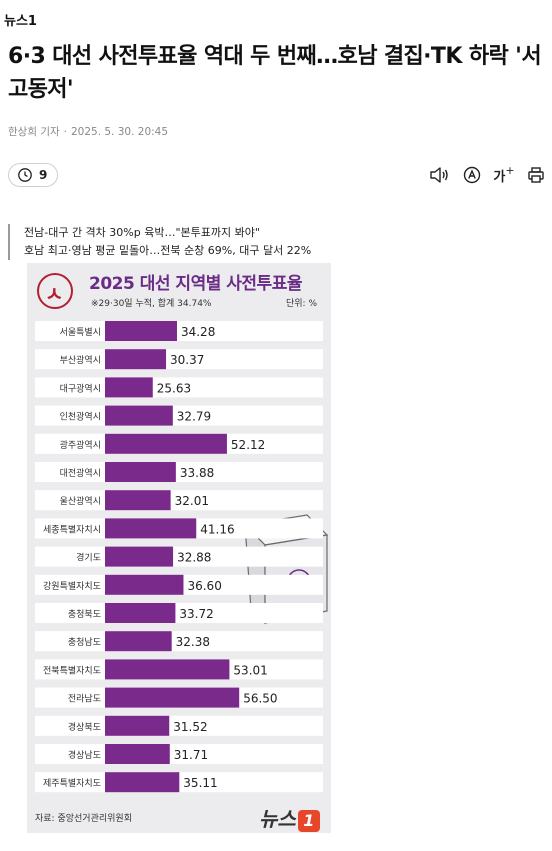 The height and width of the screenshot is (851, 552). What do you see at coordinates (302, 304) in the screenshot?
I see `infographic-unit: 단위: %` at bounding box center [302, 304].